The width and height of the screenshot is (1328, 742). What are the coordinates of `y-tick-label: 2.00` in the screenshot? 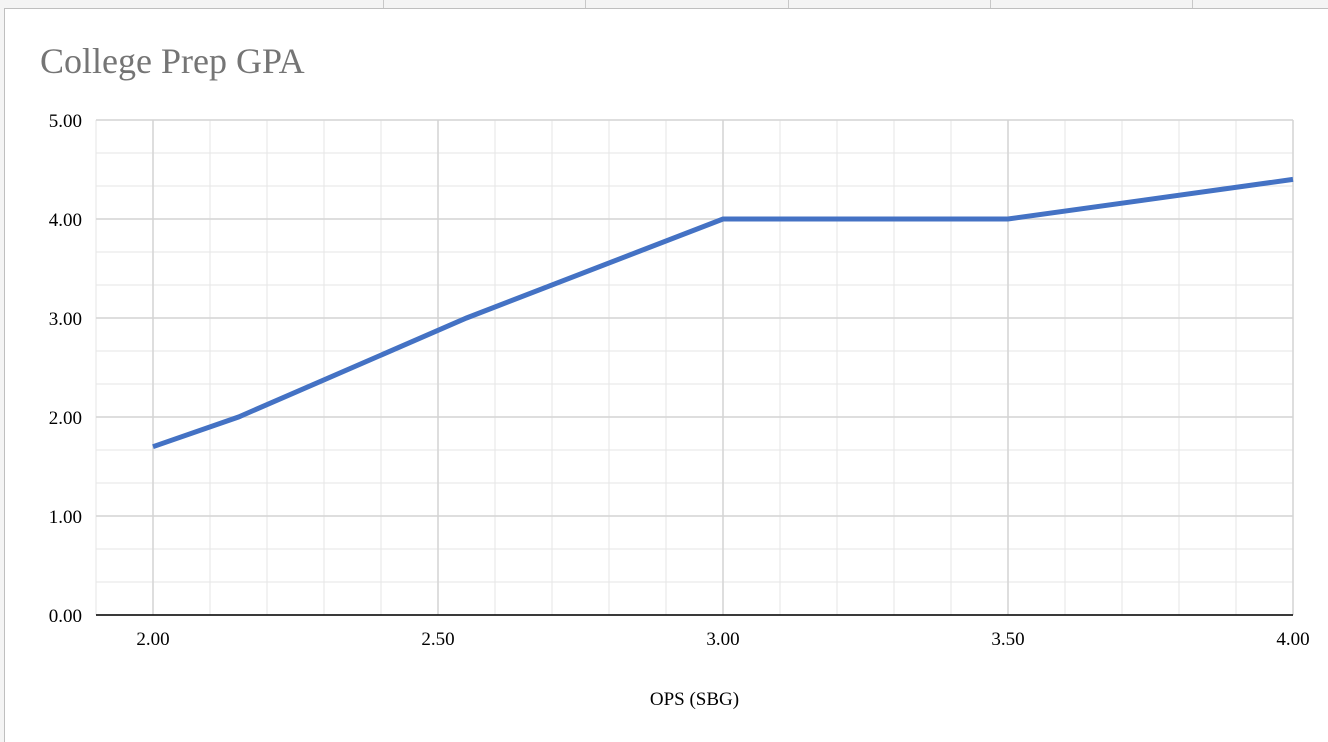 It's located at (65, 418).